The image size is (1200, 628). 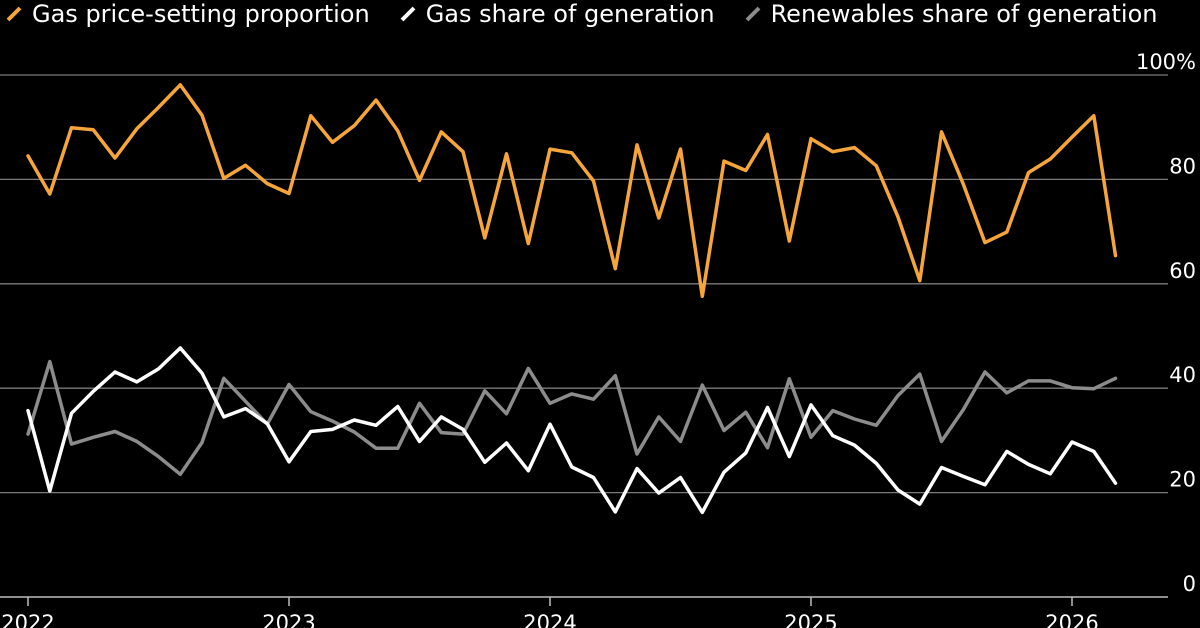 What do you see at coordinates (1182, 271) in the screenshot?
I see `y-tick-label-60: 60` at bounding box center [1182, 271].